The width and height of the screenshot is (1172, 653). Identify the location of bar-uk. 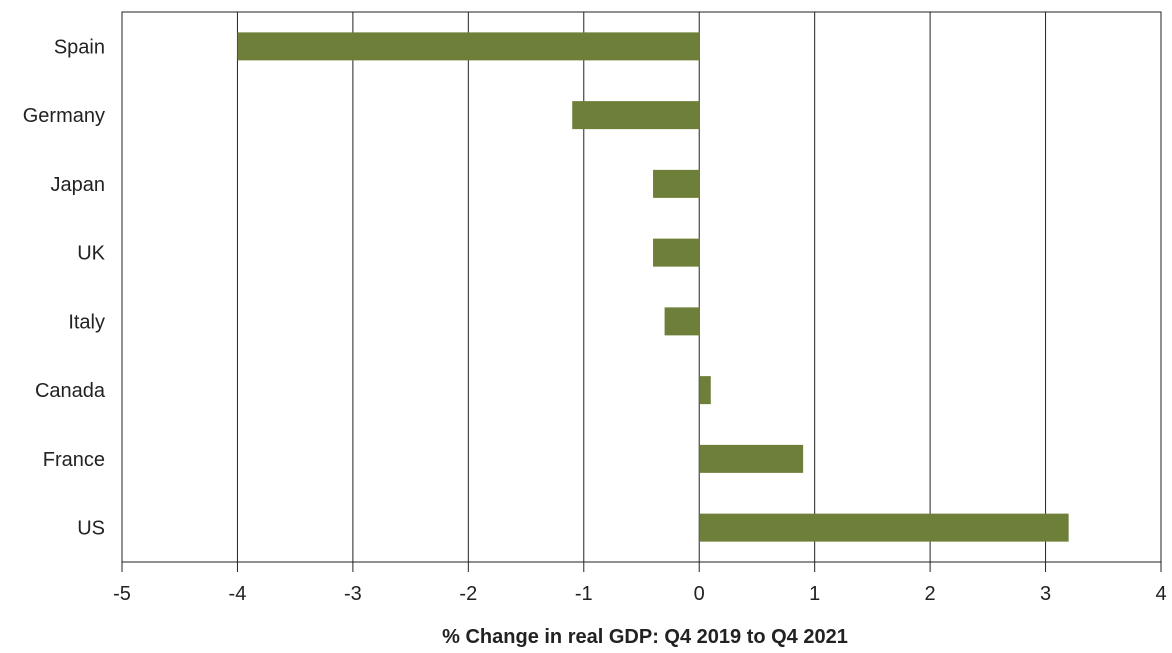
(676, 252).